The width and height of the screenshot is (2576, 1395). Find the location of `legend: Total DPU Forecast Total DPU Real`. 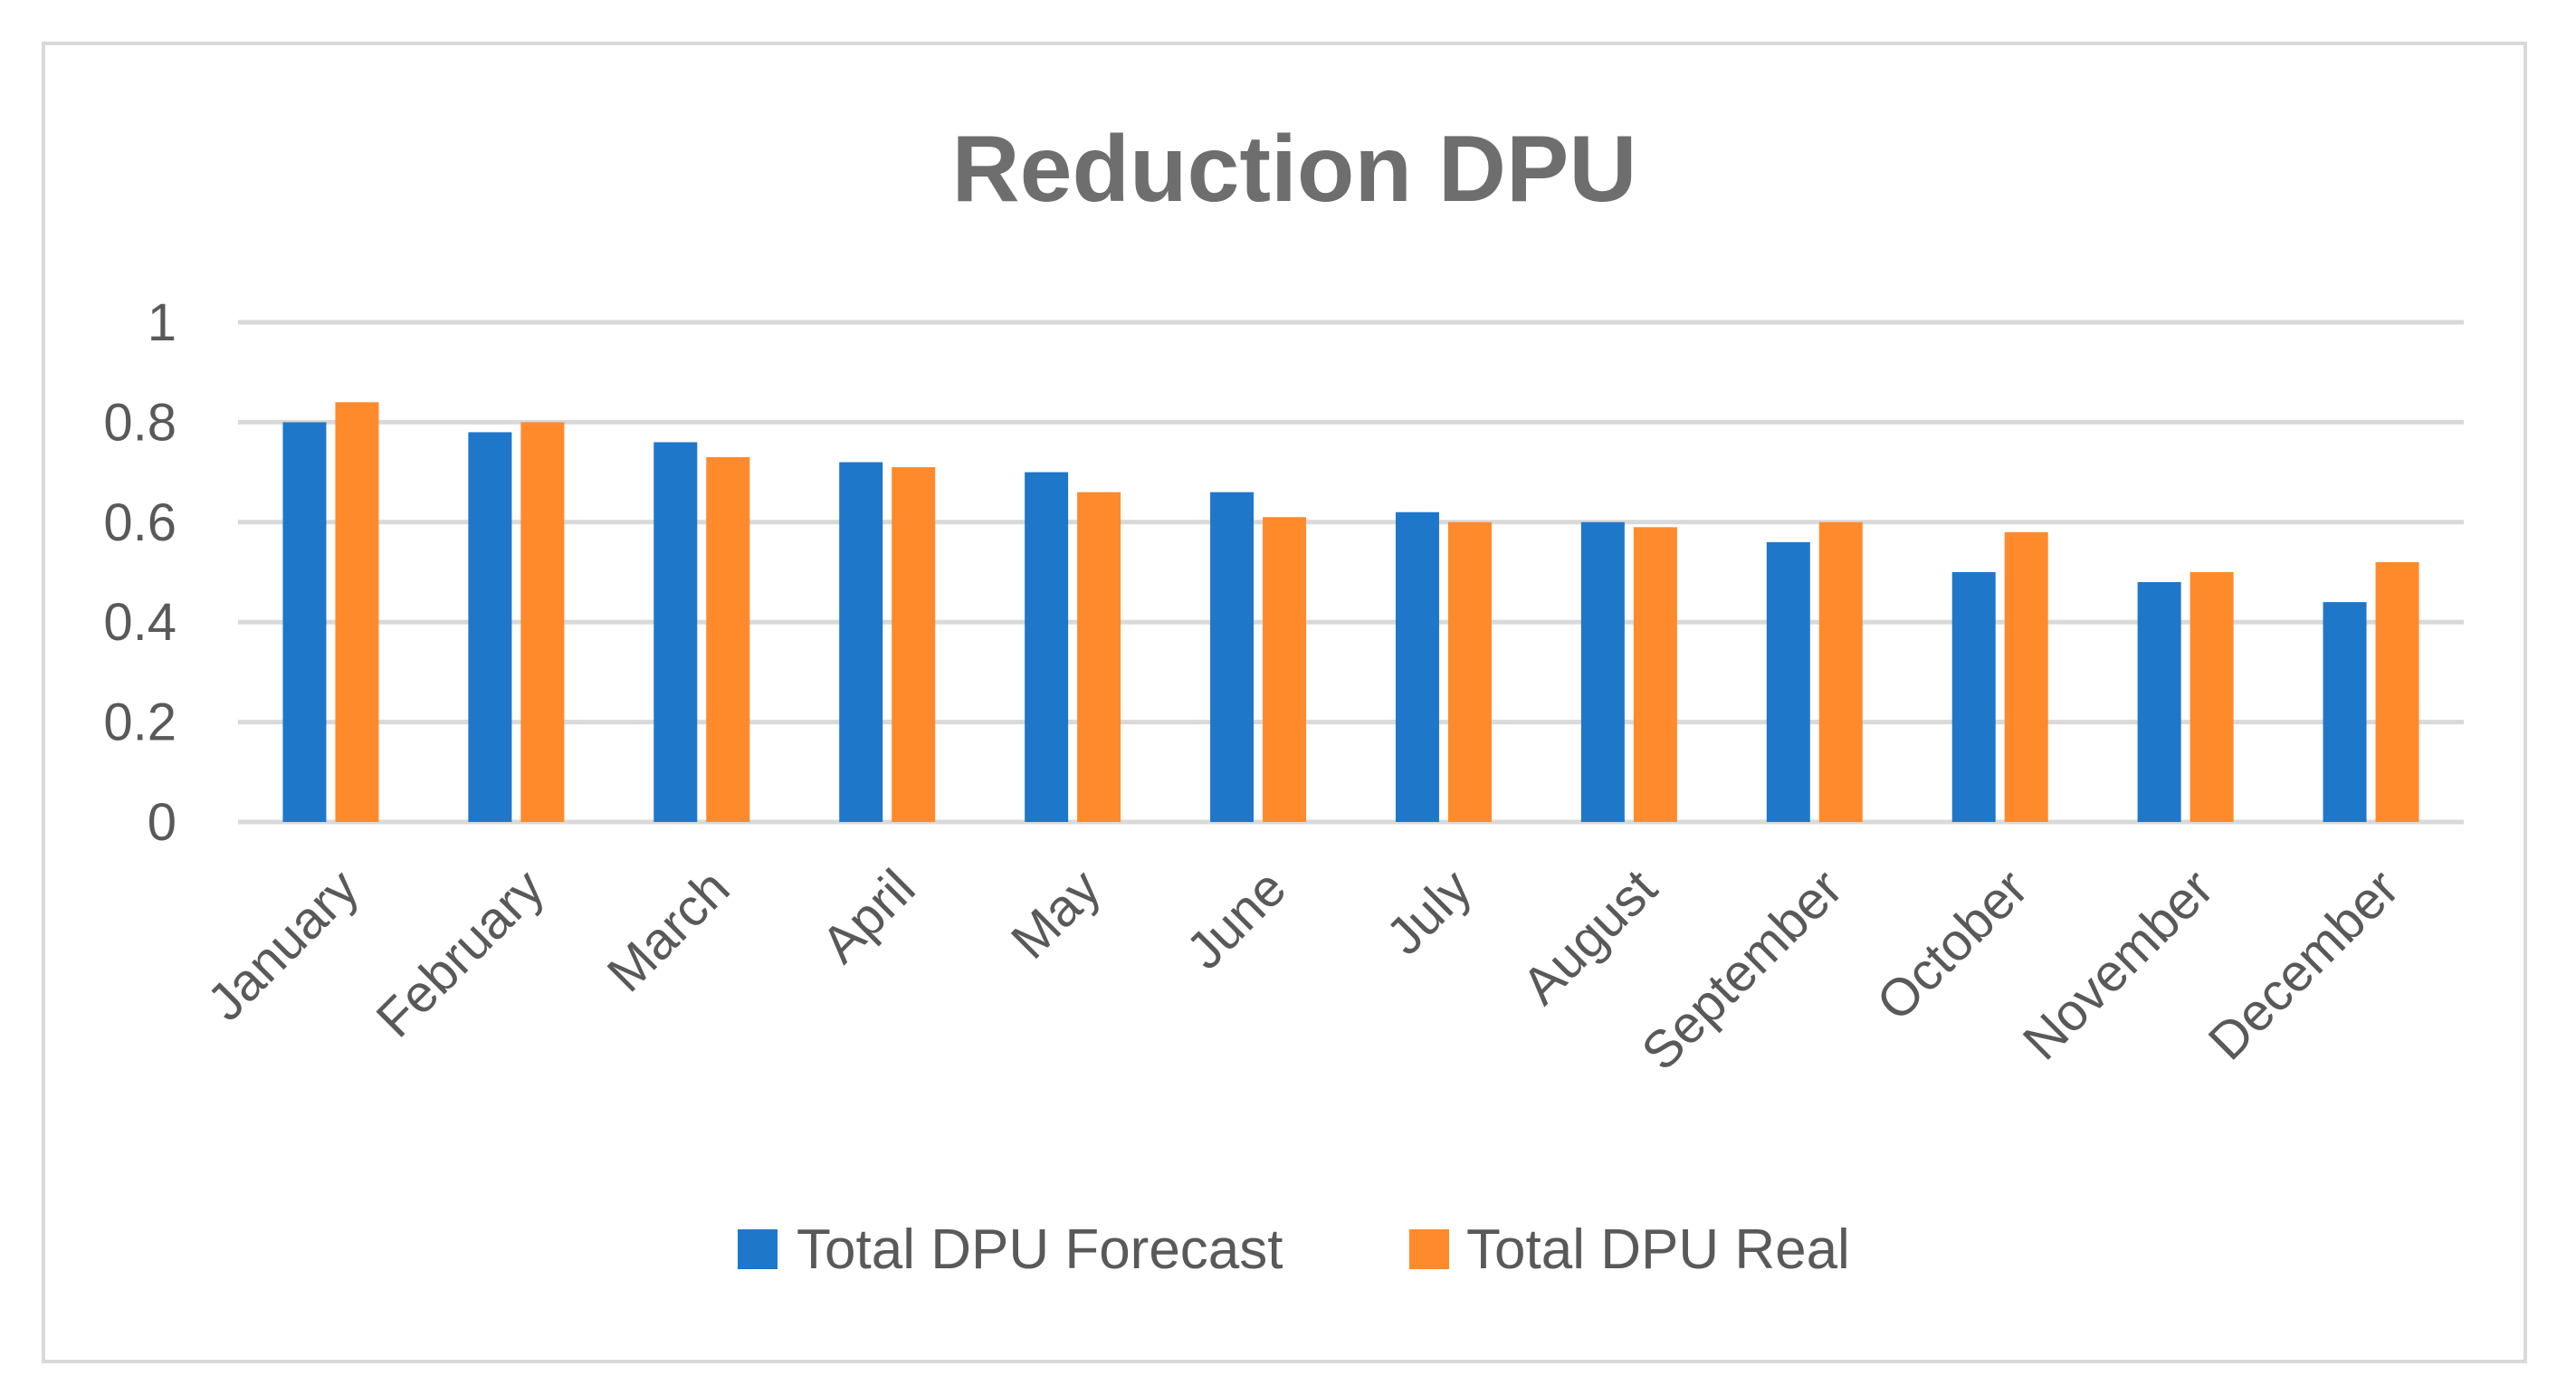

legend: Total DPU Forecast Total DPU Real is located at coordinates (1294, 1249).